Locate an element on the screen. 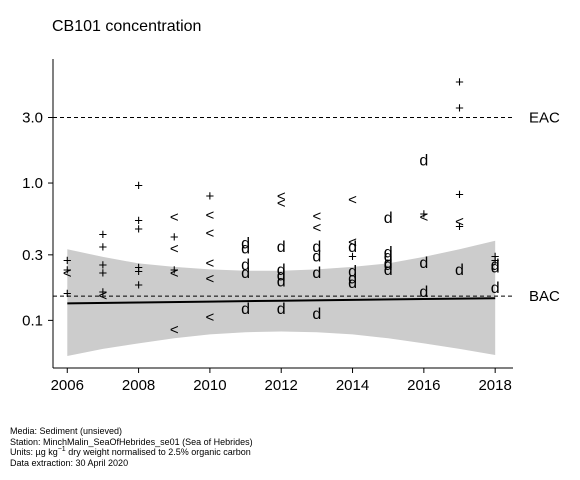 The image size is (580, 480). y-tick-label: 1.0 is located at coordinates (32, 183).